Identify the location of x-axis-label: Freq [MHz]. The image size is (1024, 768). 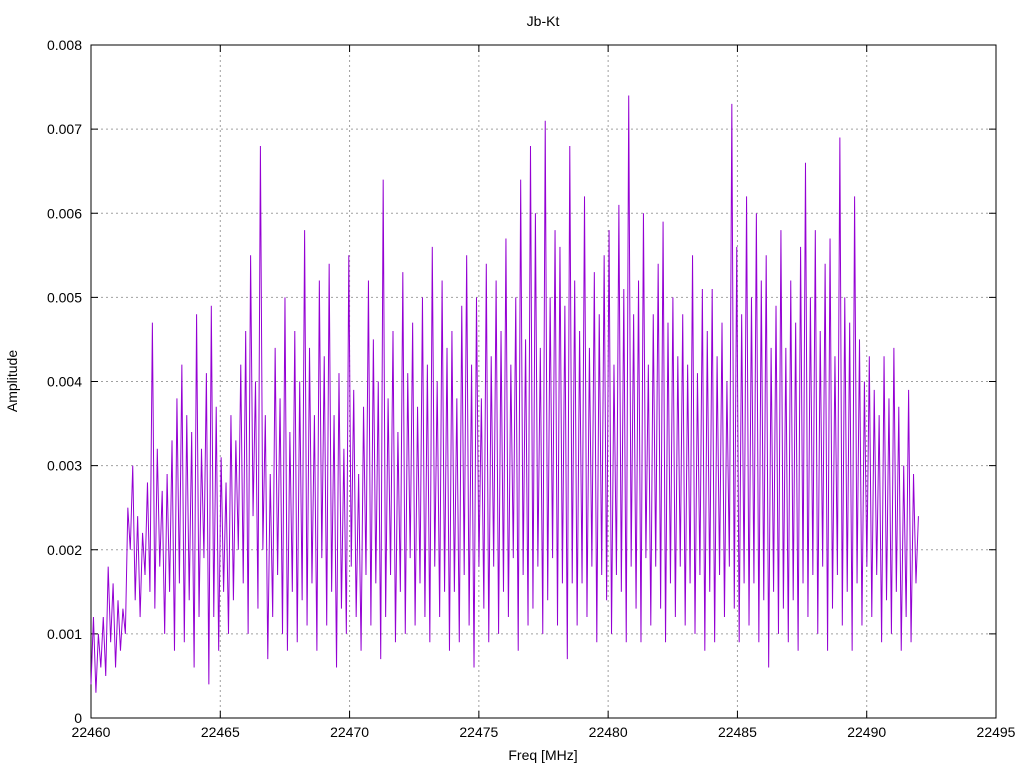
(542, 755).